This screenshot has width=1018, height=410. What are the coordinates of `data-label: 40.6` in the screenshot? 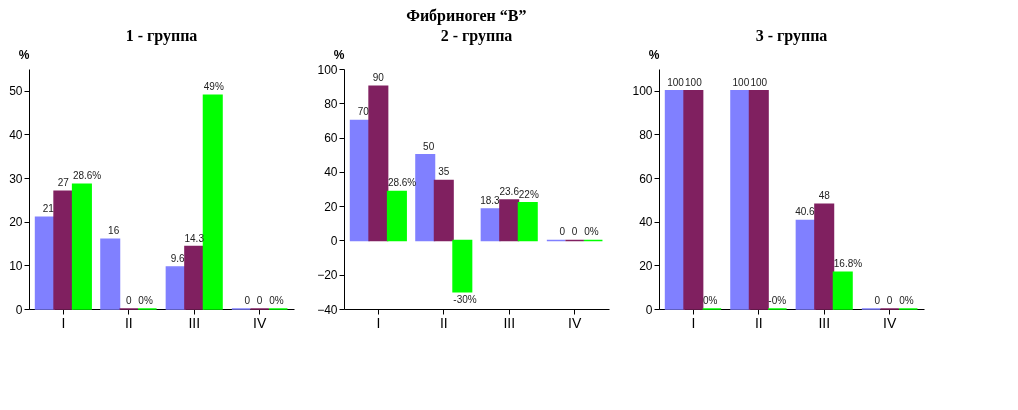 It's located at (805, 212).